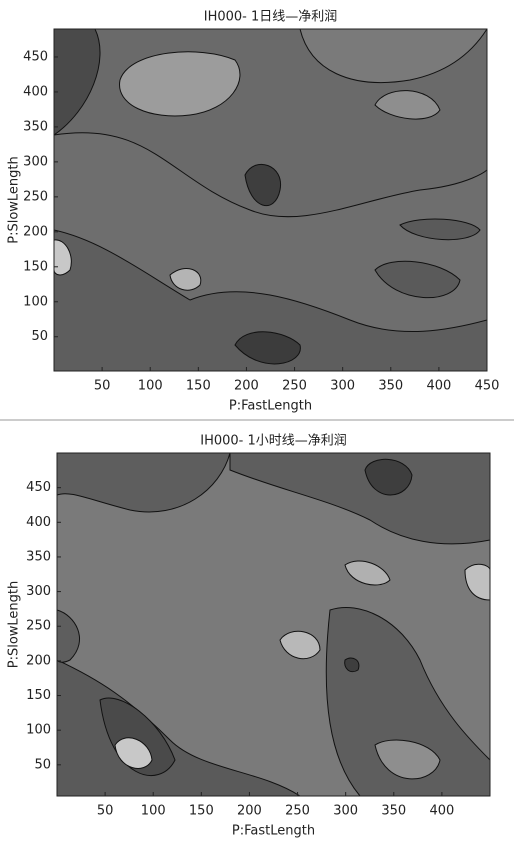 The height and width of the screenshot is (851, 514). What do you see at coordinates (271, 17) in the screenshot?
I see `chart-title: IH000- 1日线—净利润` at bounding box center [271, 17].